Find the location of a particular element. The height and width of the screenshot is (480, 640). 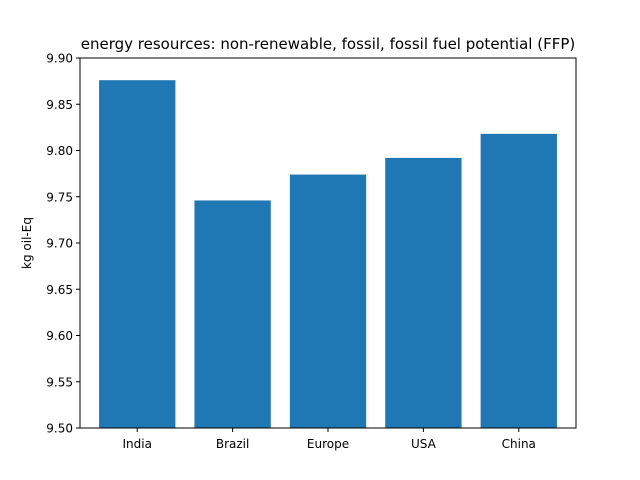

bar-china is located at coordinates (518, 280).